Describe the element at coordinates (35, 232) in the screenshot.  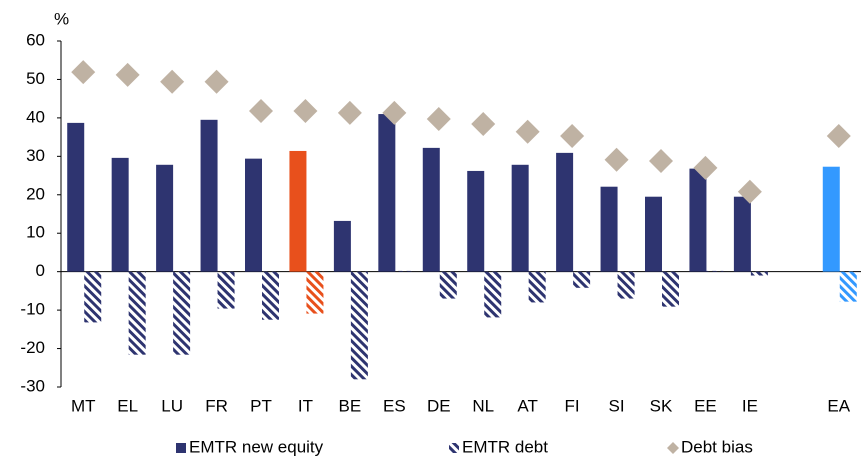
I see `y-tick-label: 10` at that location.